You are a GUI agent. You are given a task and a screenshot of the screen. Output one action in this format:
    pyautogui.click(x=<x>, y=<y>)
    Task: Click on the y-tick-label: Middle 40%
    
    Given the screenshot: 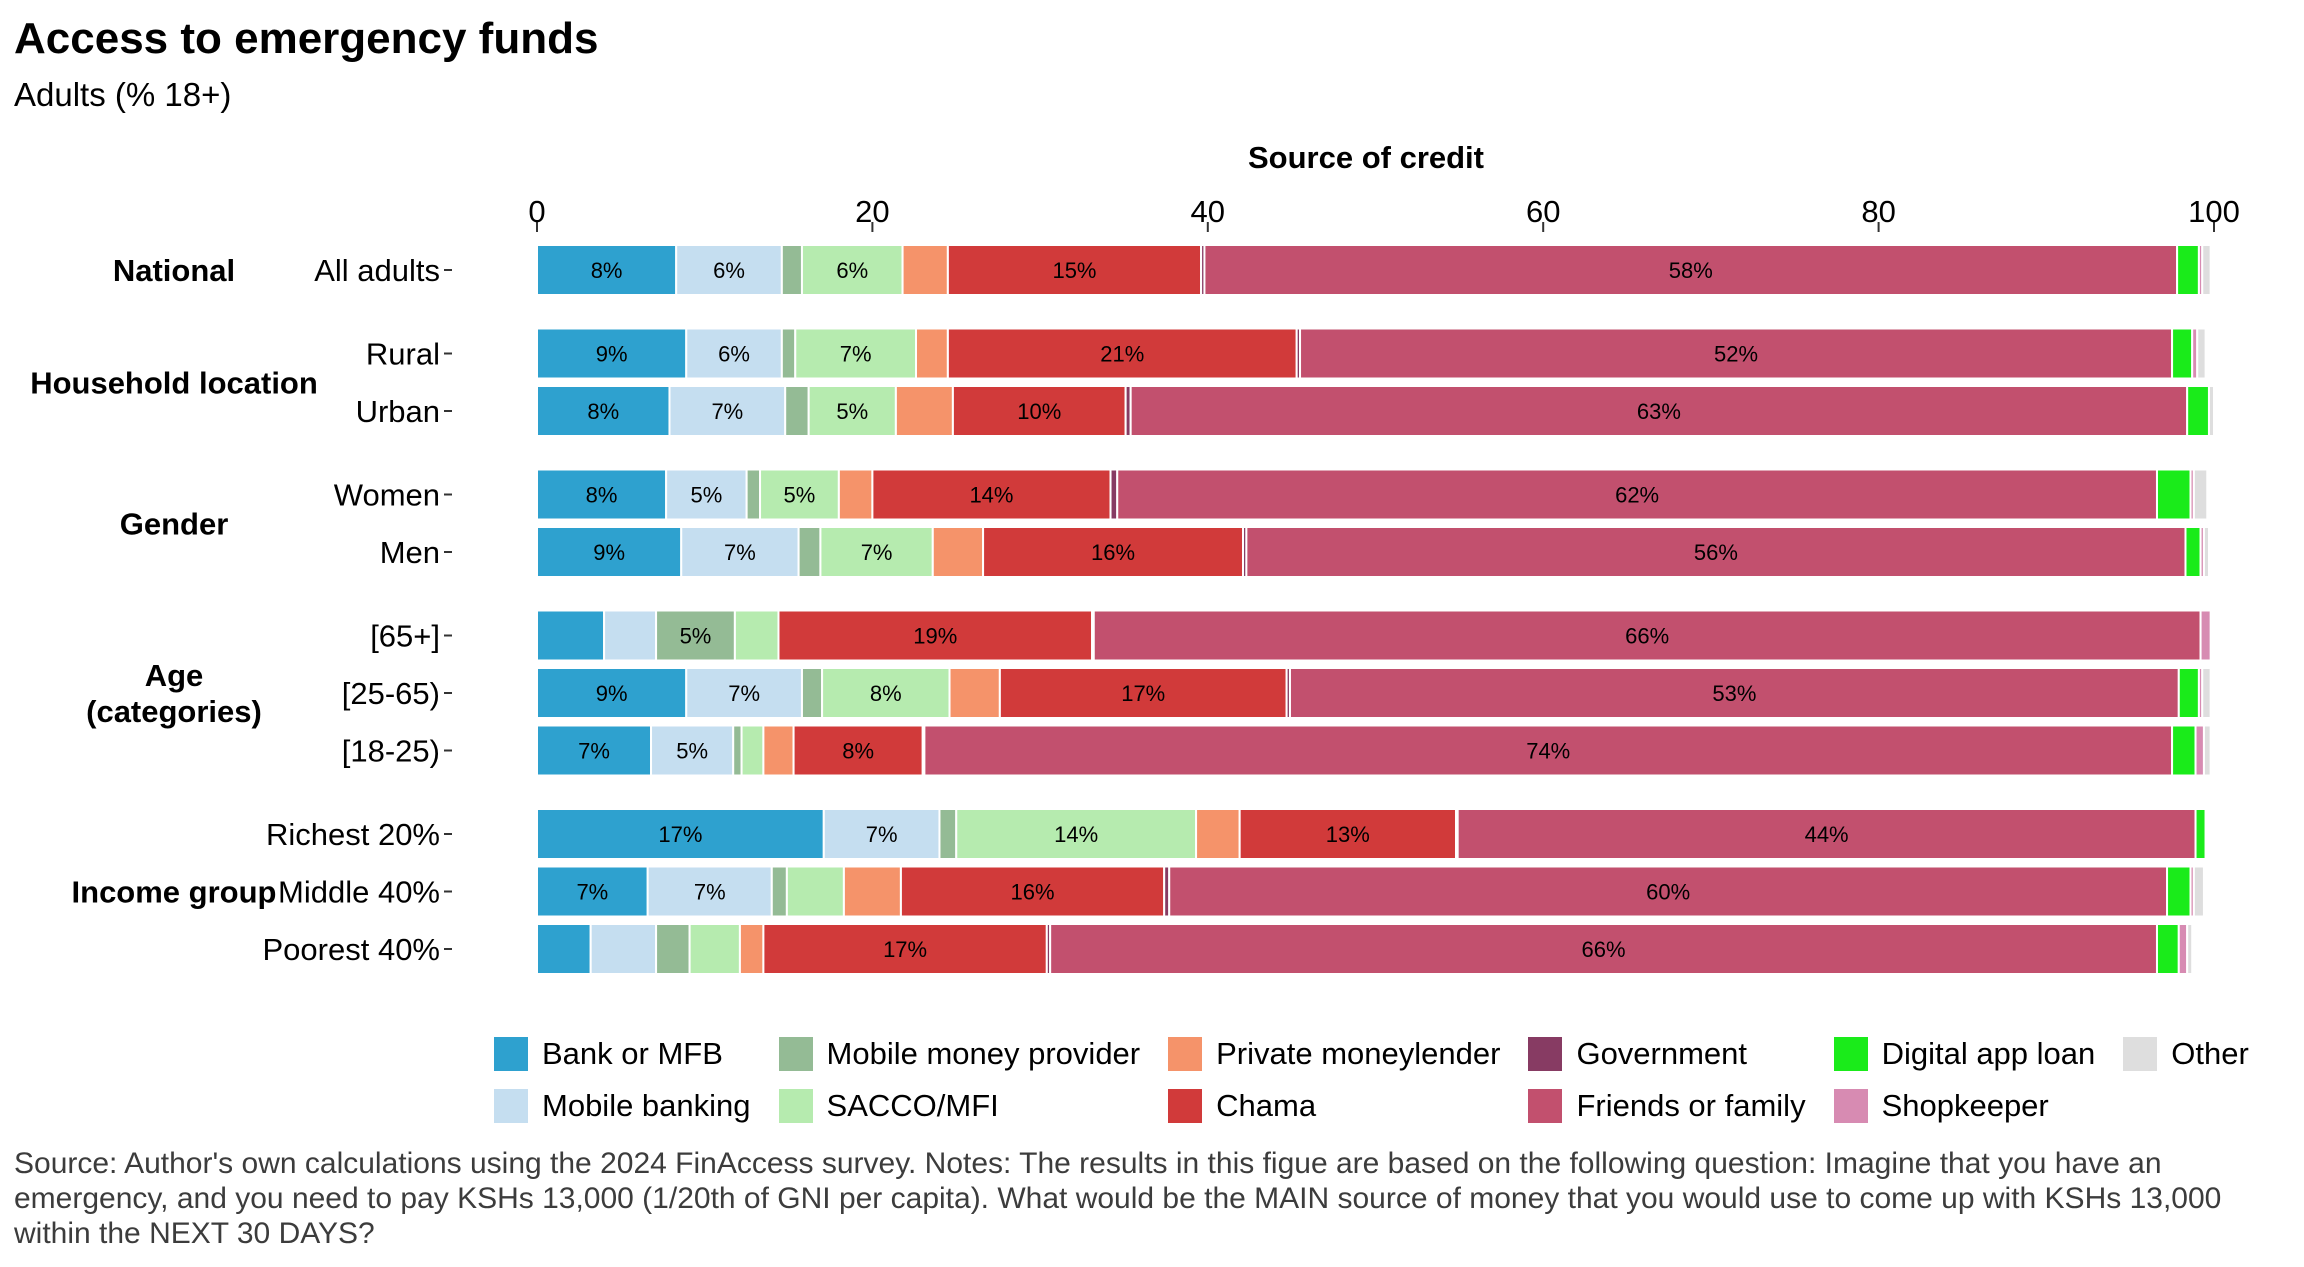 What is the action you would take?
    pyautogui.click(x=359, y=892)
    